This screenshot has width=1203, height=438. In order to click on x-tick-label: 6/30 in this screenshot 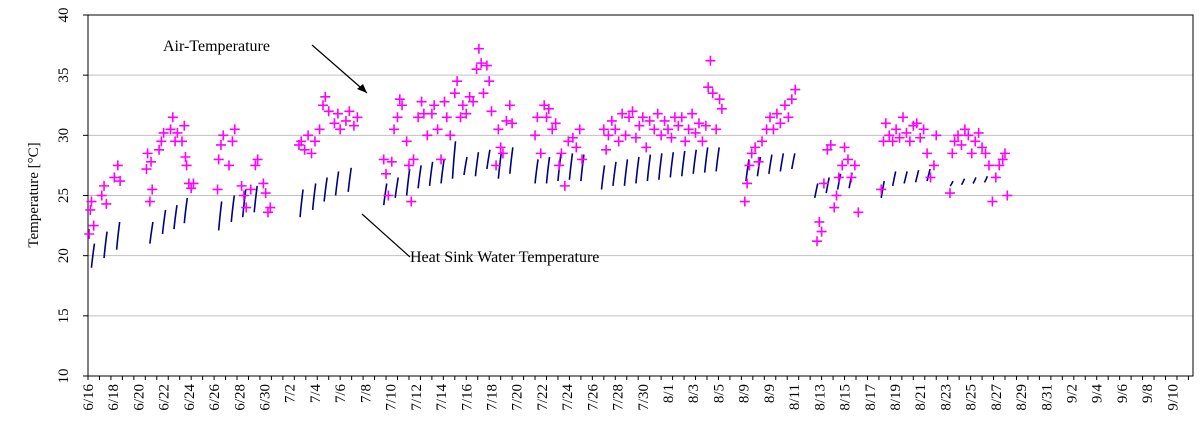, I will do `click(266, 397)`.